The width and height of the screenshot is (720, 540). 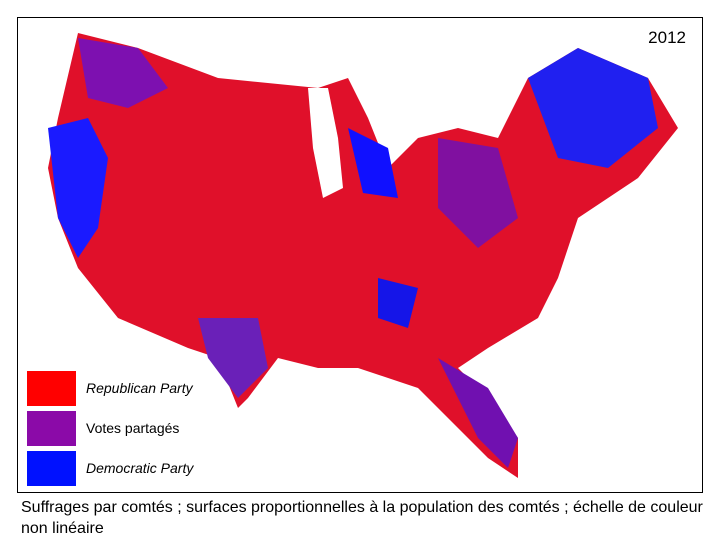 I want to click on blue-mid, so click(x=398, y=303).